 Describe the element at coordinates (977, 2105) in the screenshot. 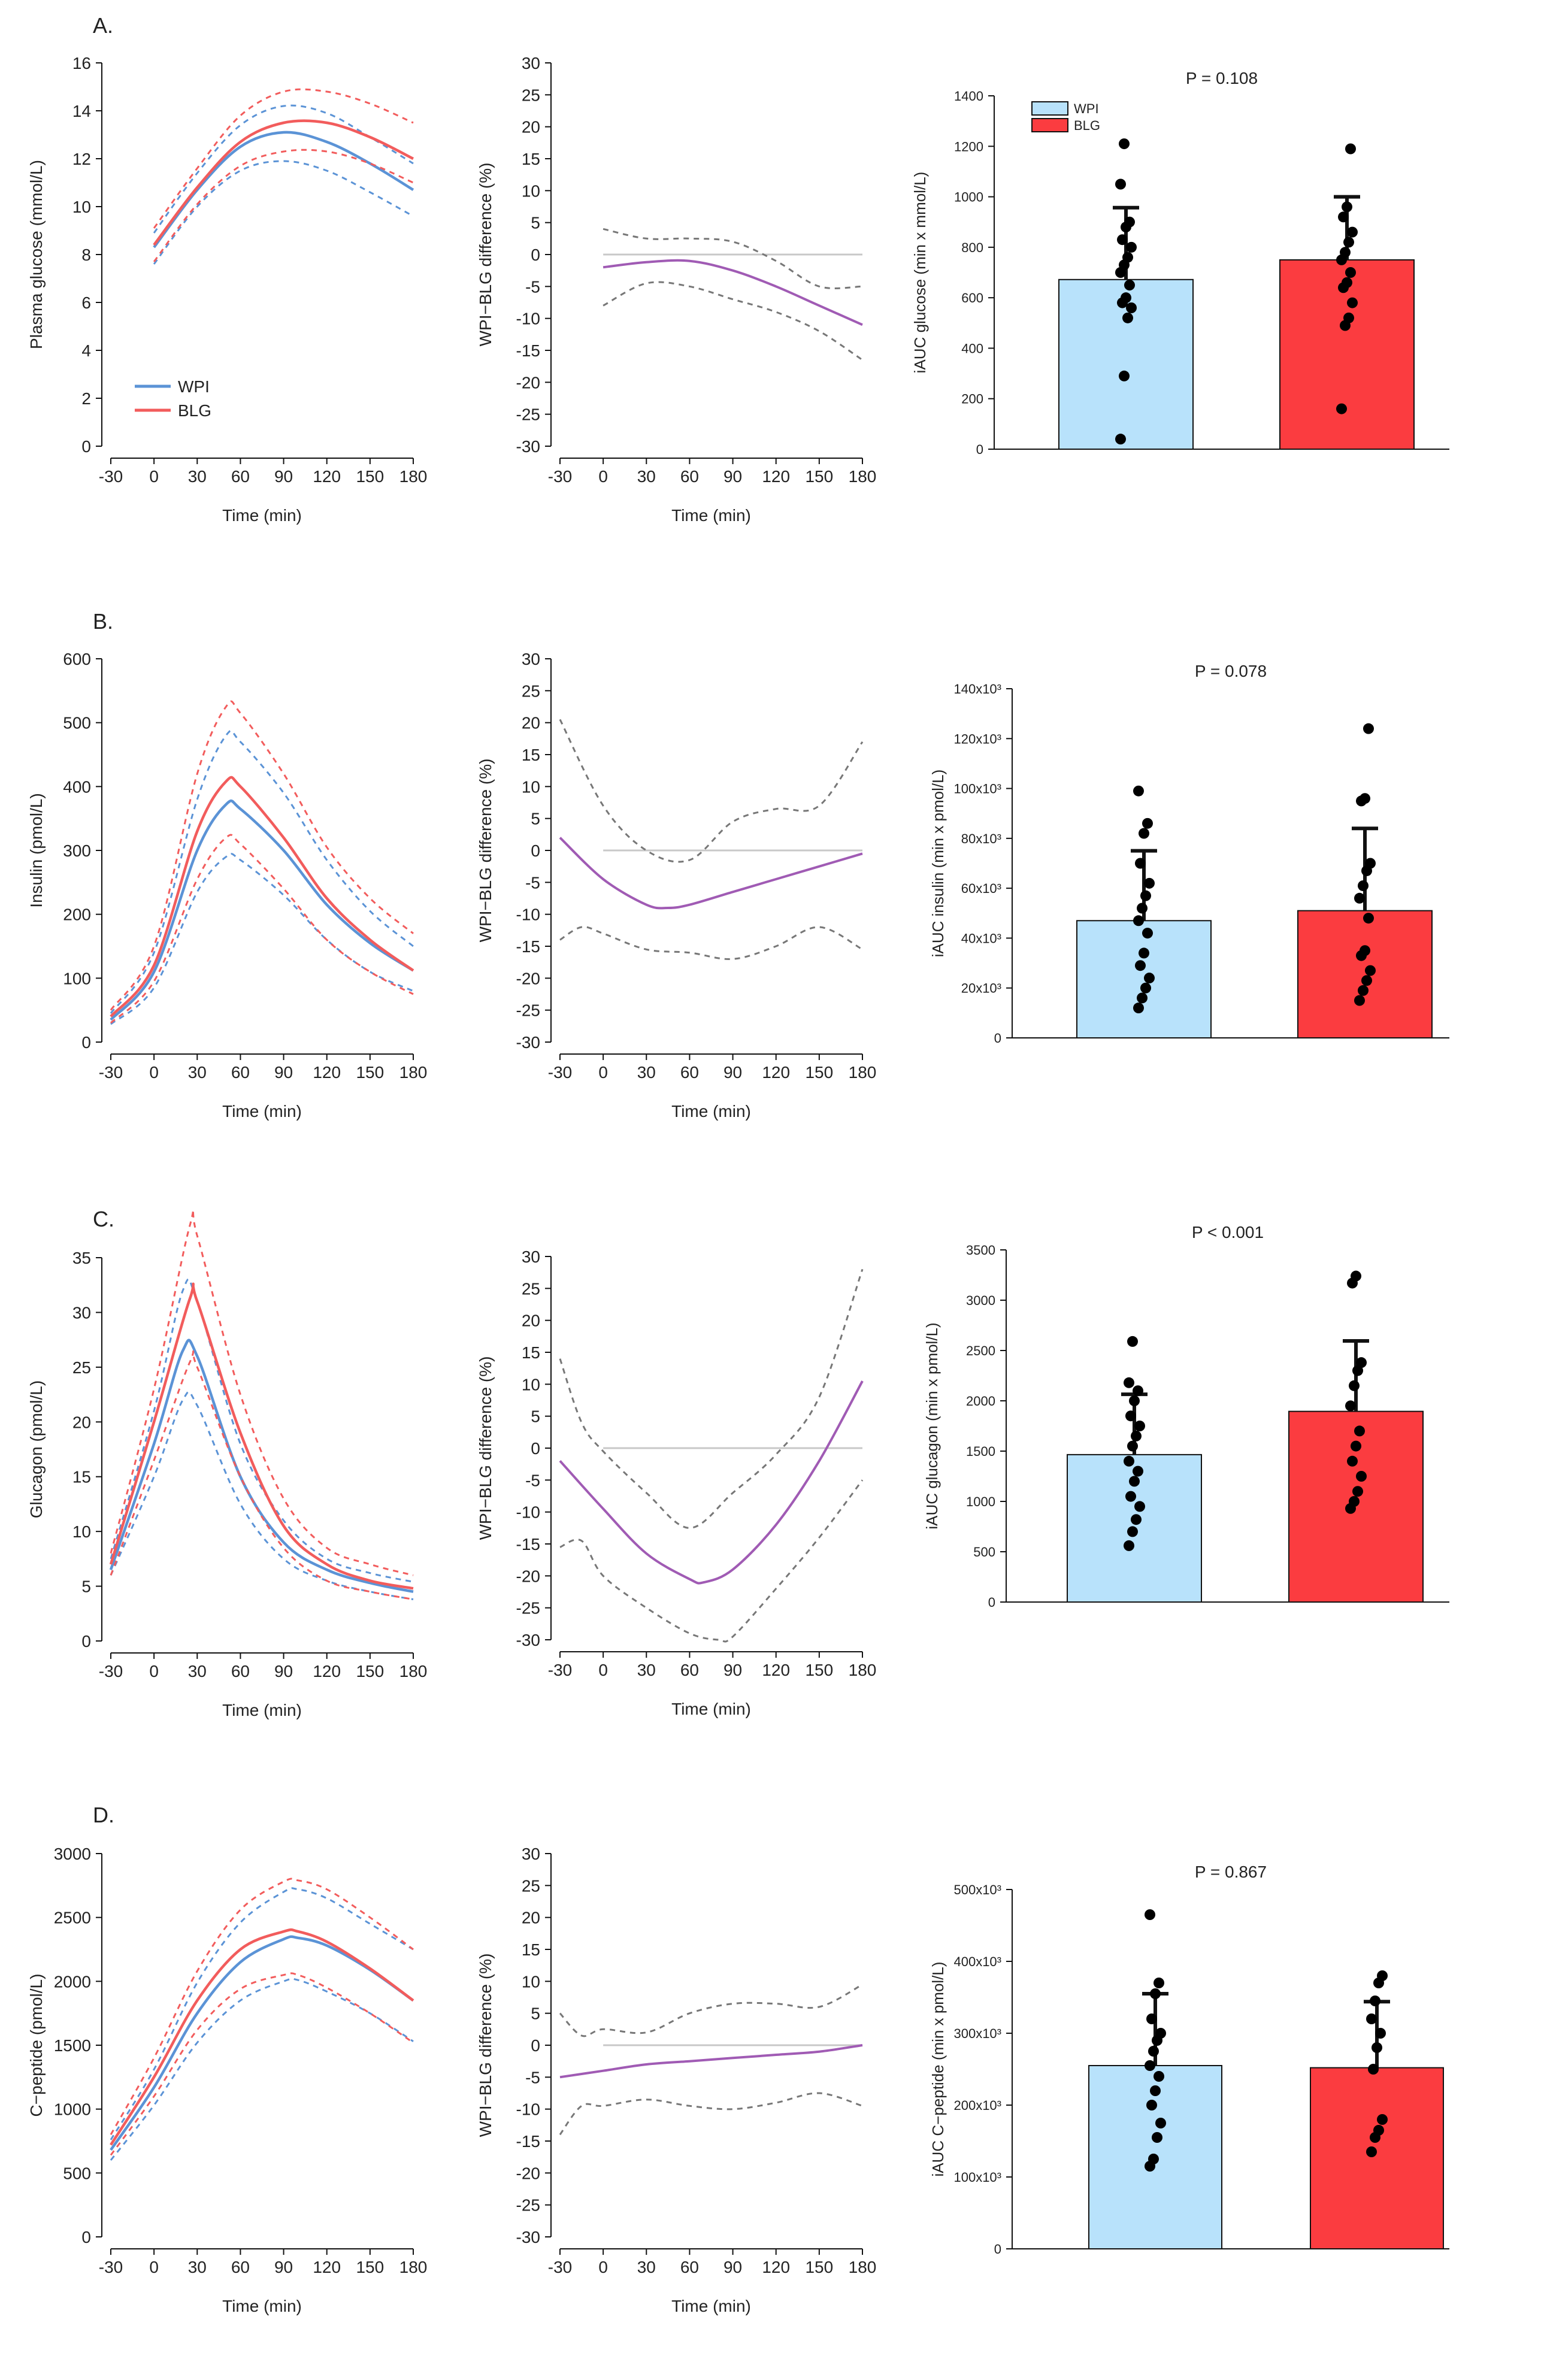

I see `y-tick-label: 200x10³` at that location.